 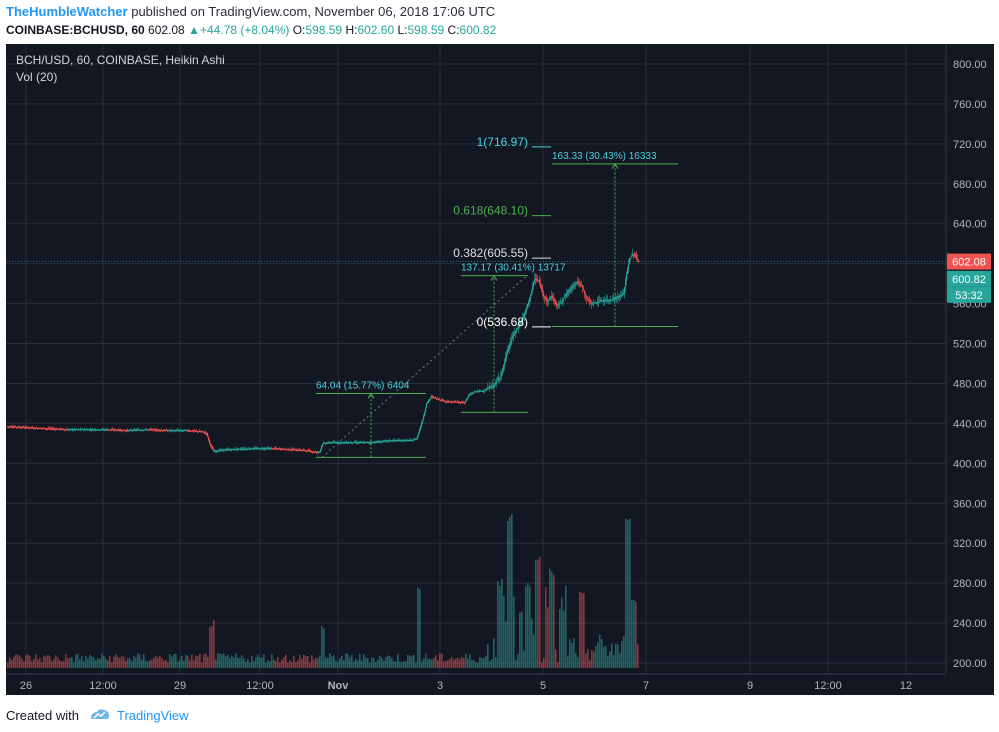 I want to click on fib-level-label: 0.618(648.10), so click(x=490, y=211).